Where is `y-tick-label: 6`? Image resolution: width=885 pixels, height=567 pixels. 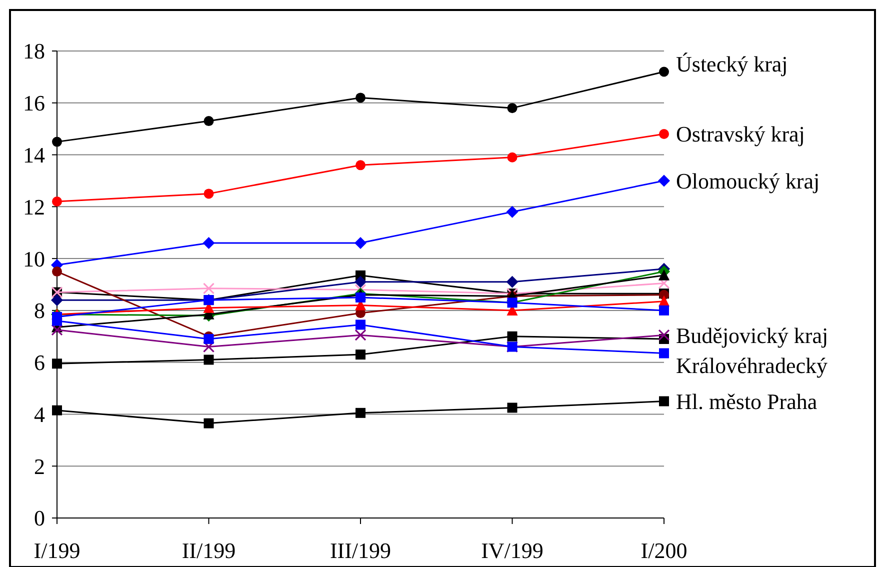 y-tick-label: 6 is located at coordinates (39, 363).